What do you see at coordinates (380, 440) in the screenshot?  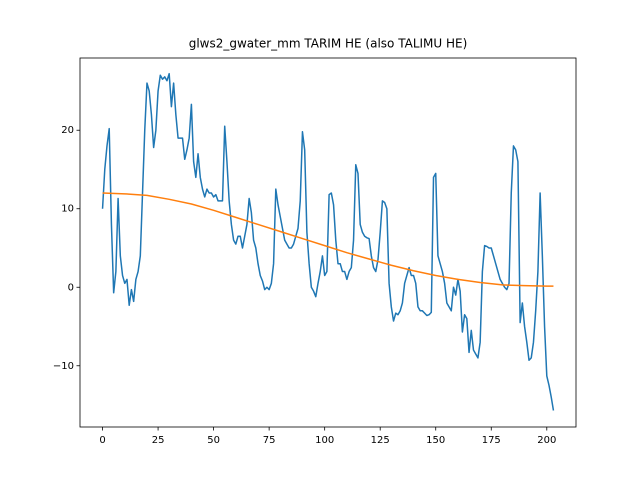 I see `x-tick-label: 125` at bounding box center [380, 440].